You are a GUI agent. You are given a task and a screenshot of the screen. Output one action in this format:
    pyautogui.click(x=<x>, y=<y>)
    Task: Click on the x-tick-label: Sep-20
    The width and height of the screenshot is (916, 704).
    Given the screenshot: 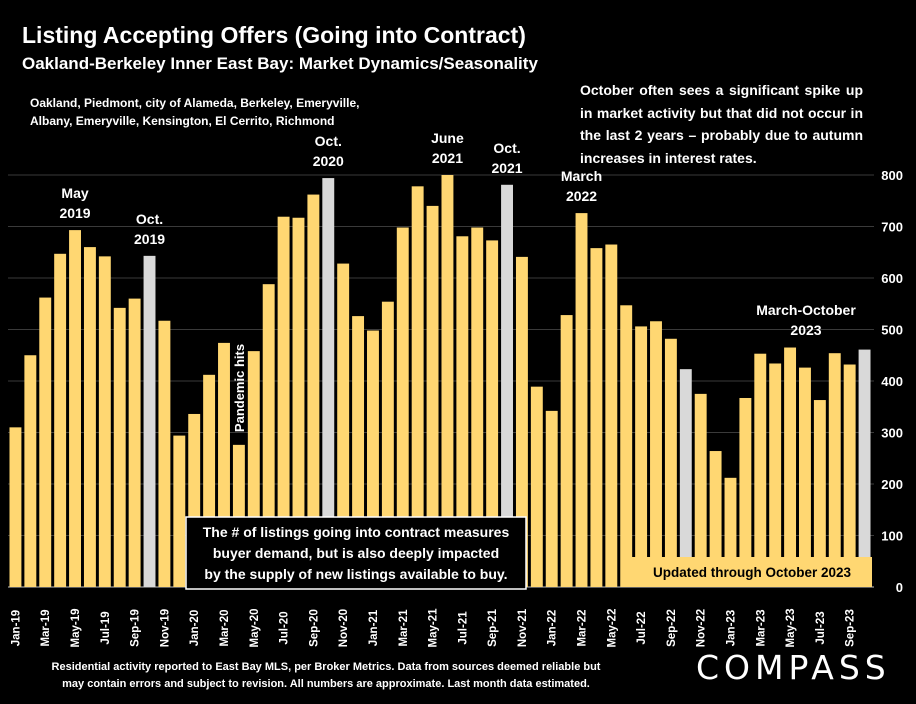 What is the action you would take?
    pyautogui.click(x=314, y=628)
    